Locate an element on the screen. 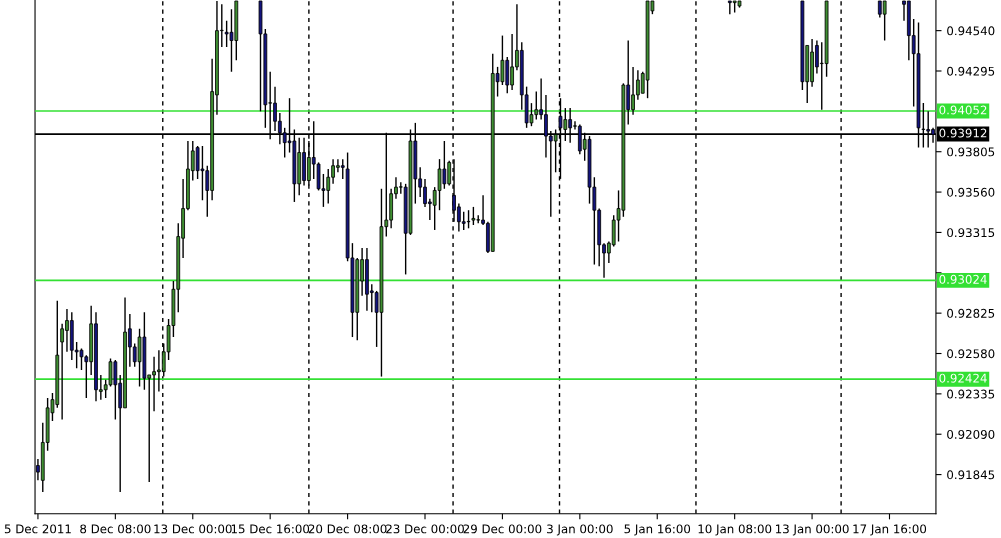  x-tick-label: 5 Dec 2011 is located at coordinates (37, 529).